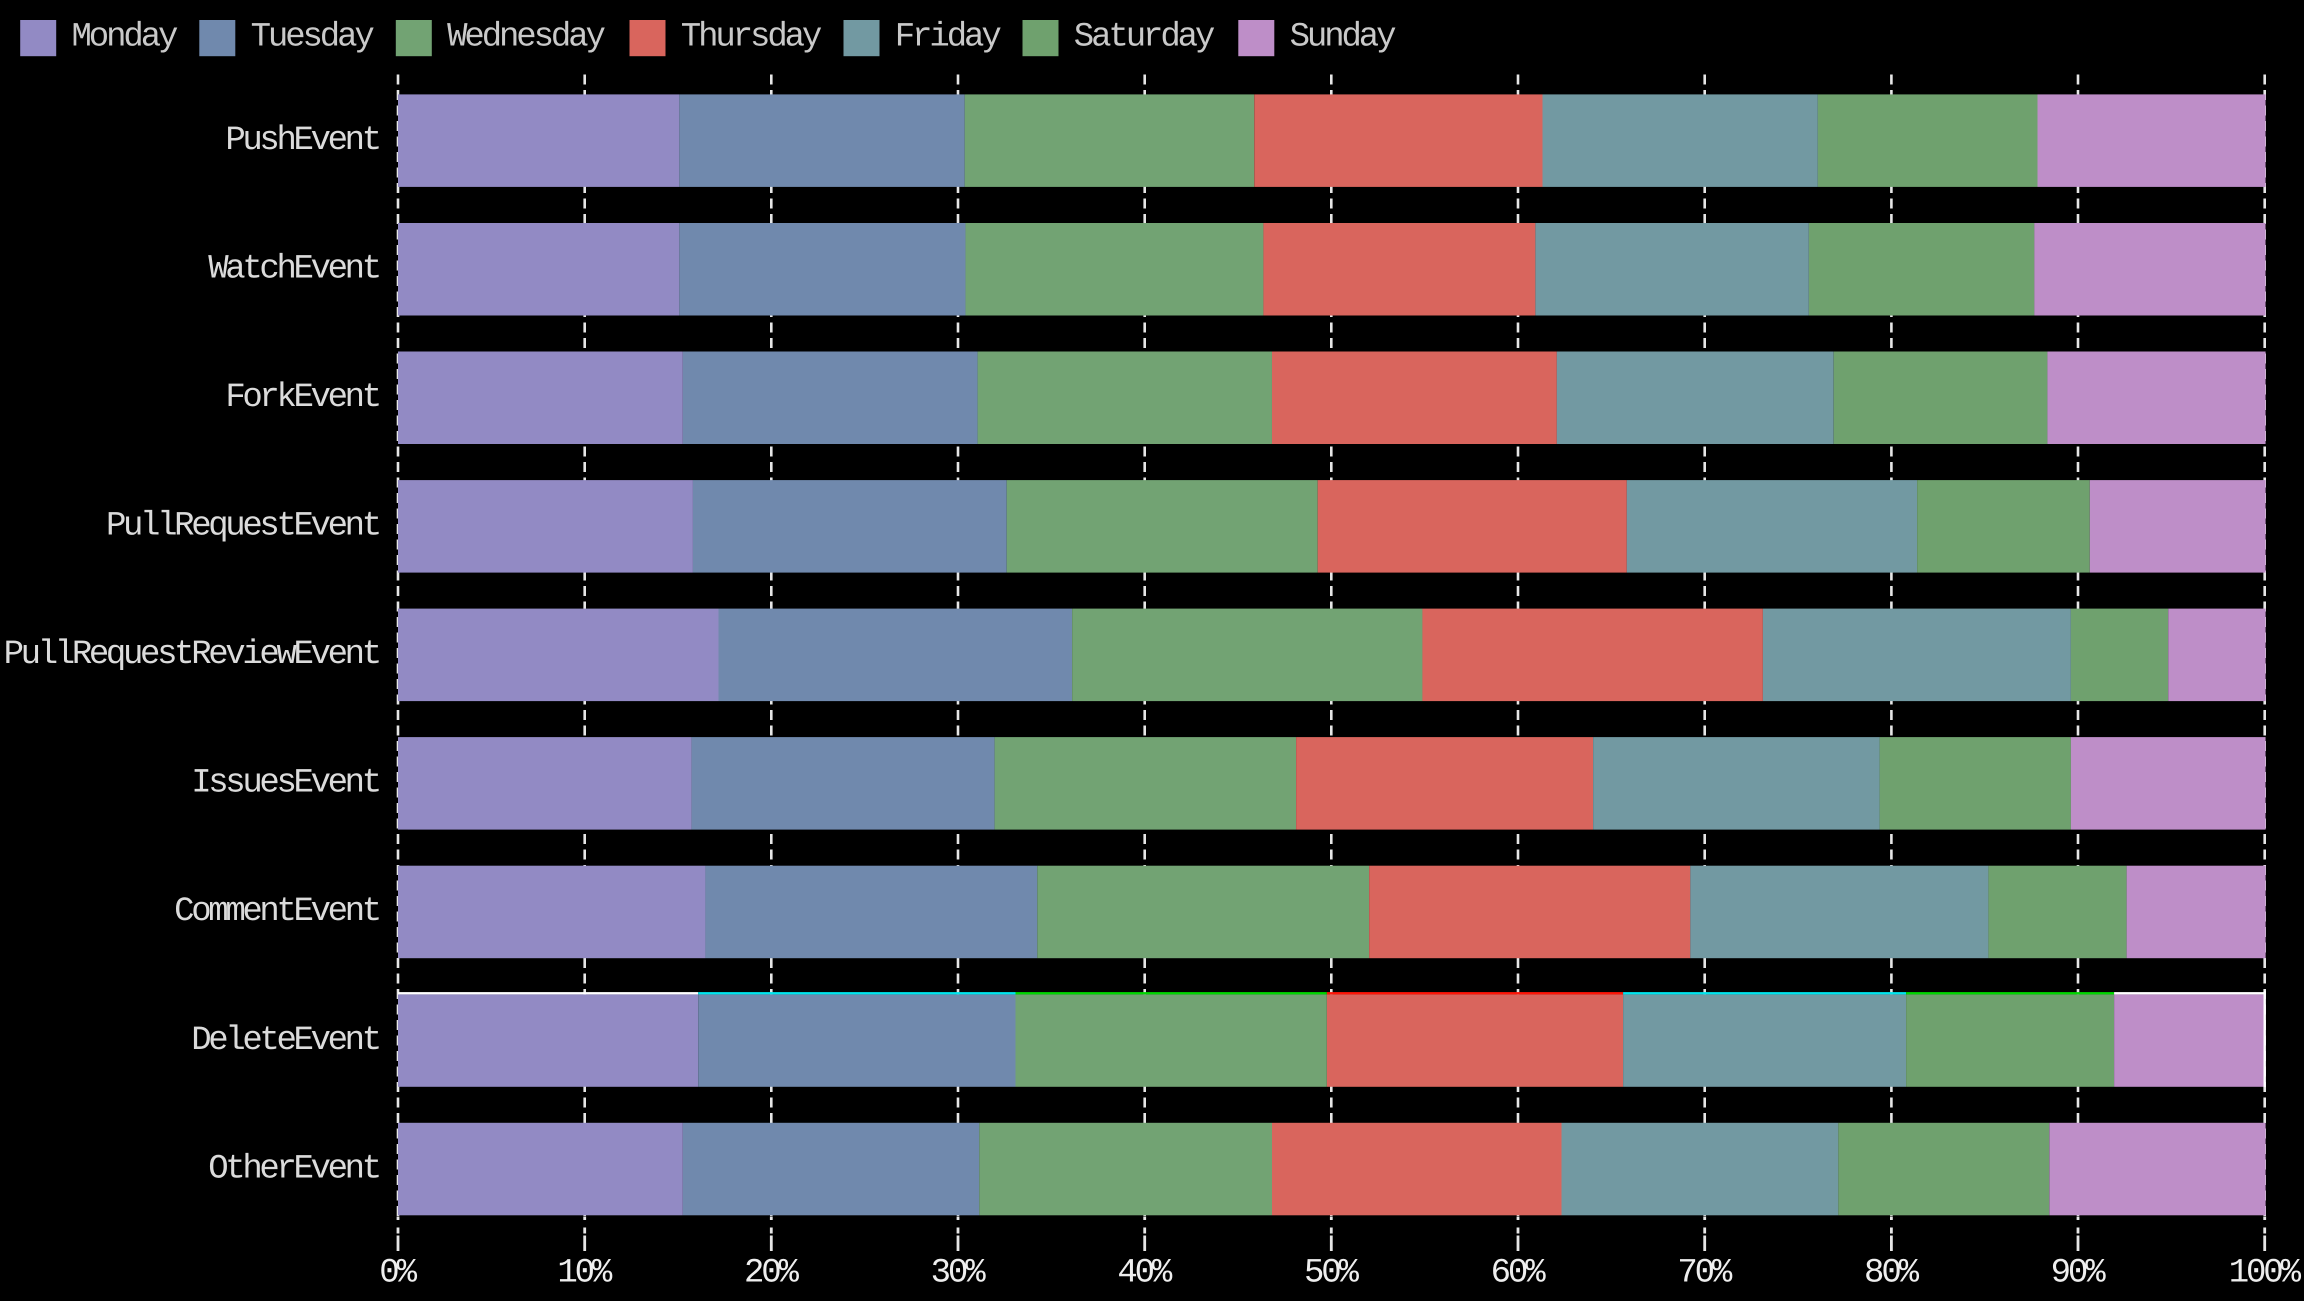 The image size is (2304, 1301). Describe the element at coordinates (285, 784) in the screenshot. I see `svg-text: IssuesEvent` at that location.